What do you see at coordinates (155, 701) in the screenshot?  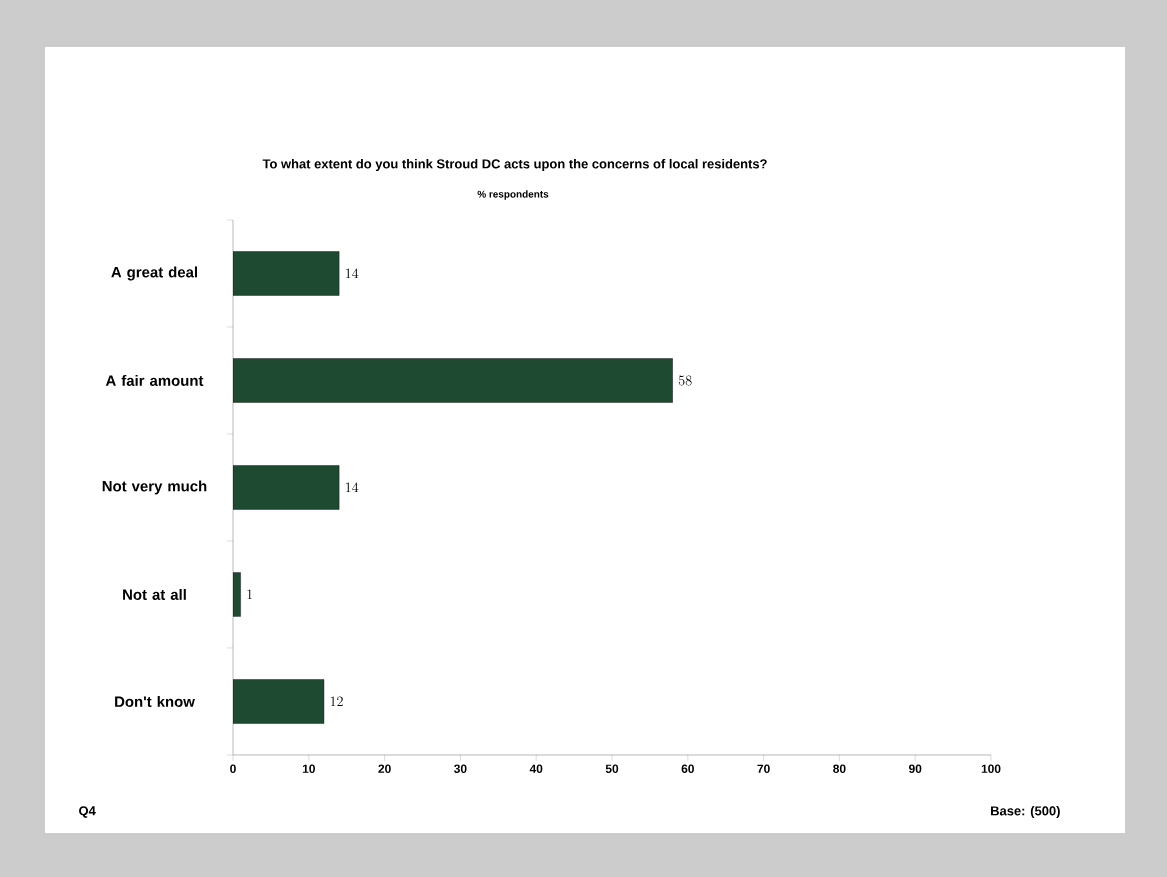 I see `y-tick-label: Don't know` at bounding box center [155, 701].